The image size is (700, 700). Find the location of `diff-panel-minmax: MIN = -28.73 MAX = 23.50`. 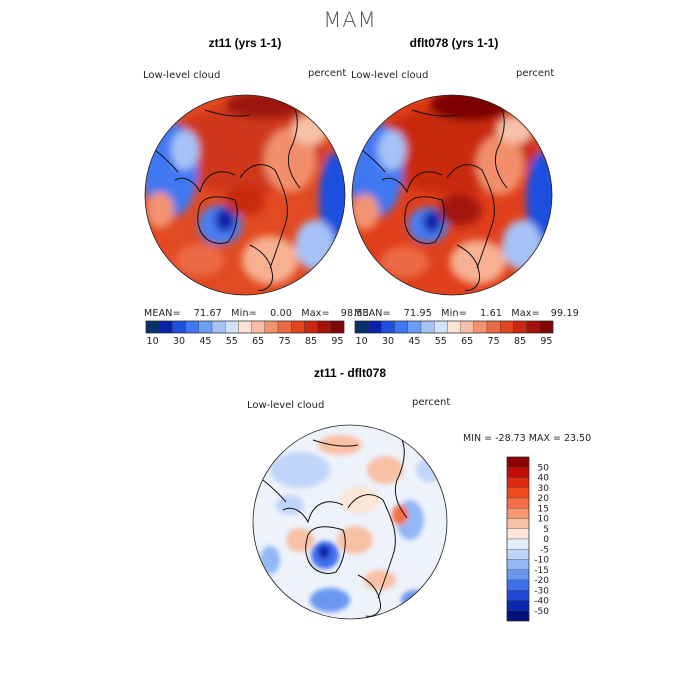

diff-panel-minmax: MIN = -28.73 MAX = 23.50 is located at coordinates (527, 438).